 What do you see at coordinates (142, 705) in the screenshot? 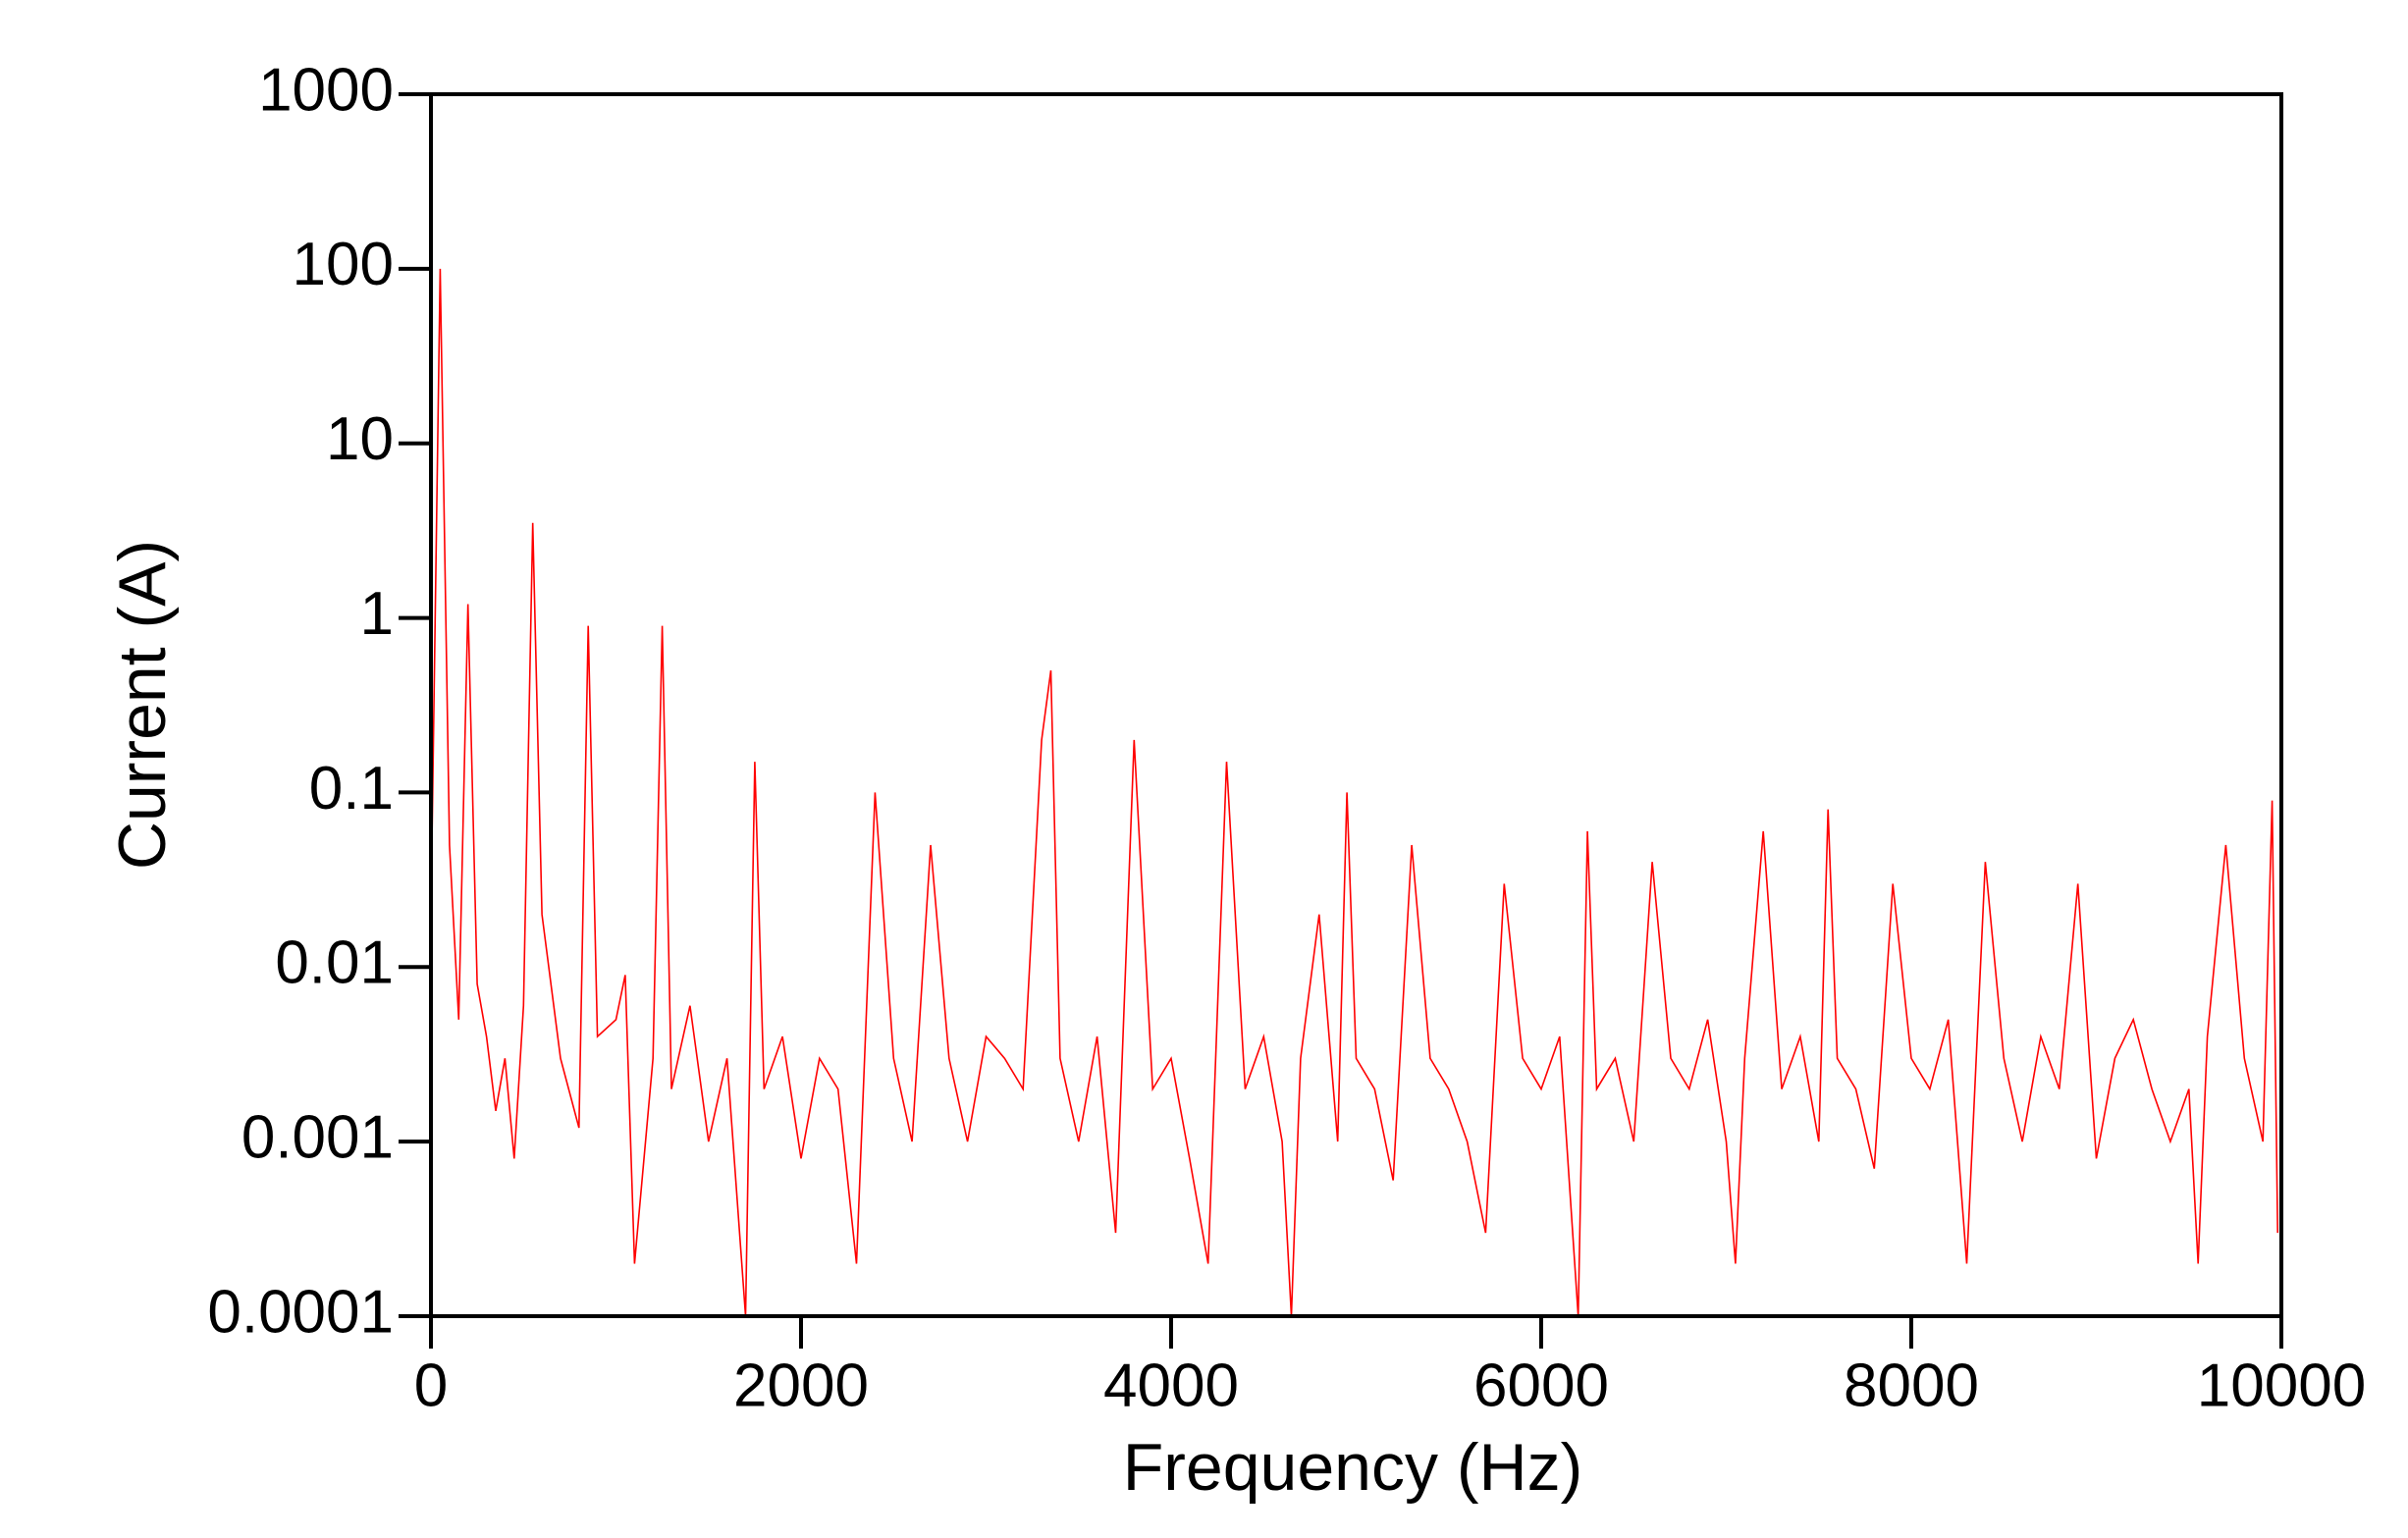
I see `y-axis-label: Current (A)` at bounding box center [142, 705].